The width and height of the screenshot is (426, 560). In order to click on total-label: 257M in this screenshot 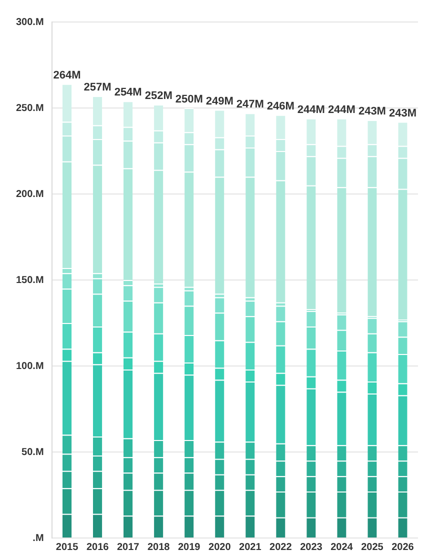, I will do `click(98, 87)`.